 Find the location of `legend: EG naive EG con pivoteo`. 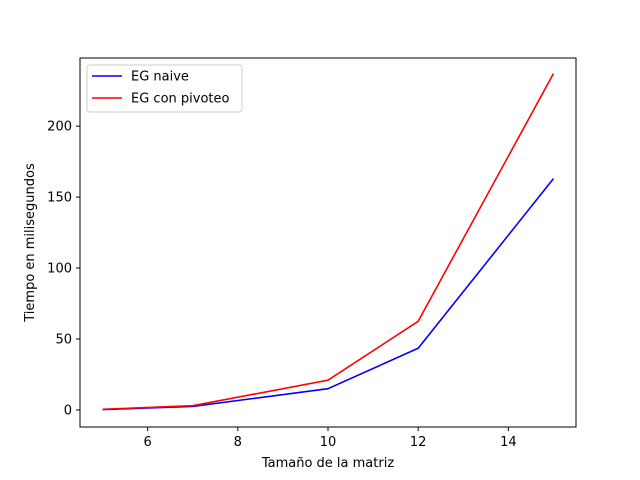

legend: EG naive EG con pivoteo is located at coordinates (164, 88).